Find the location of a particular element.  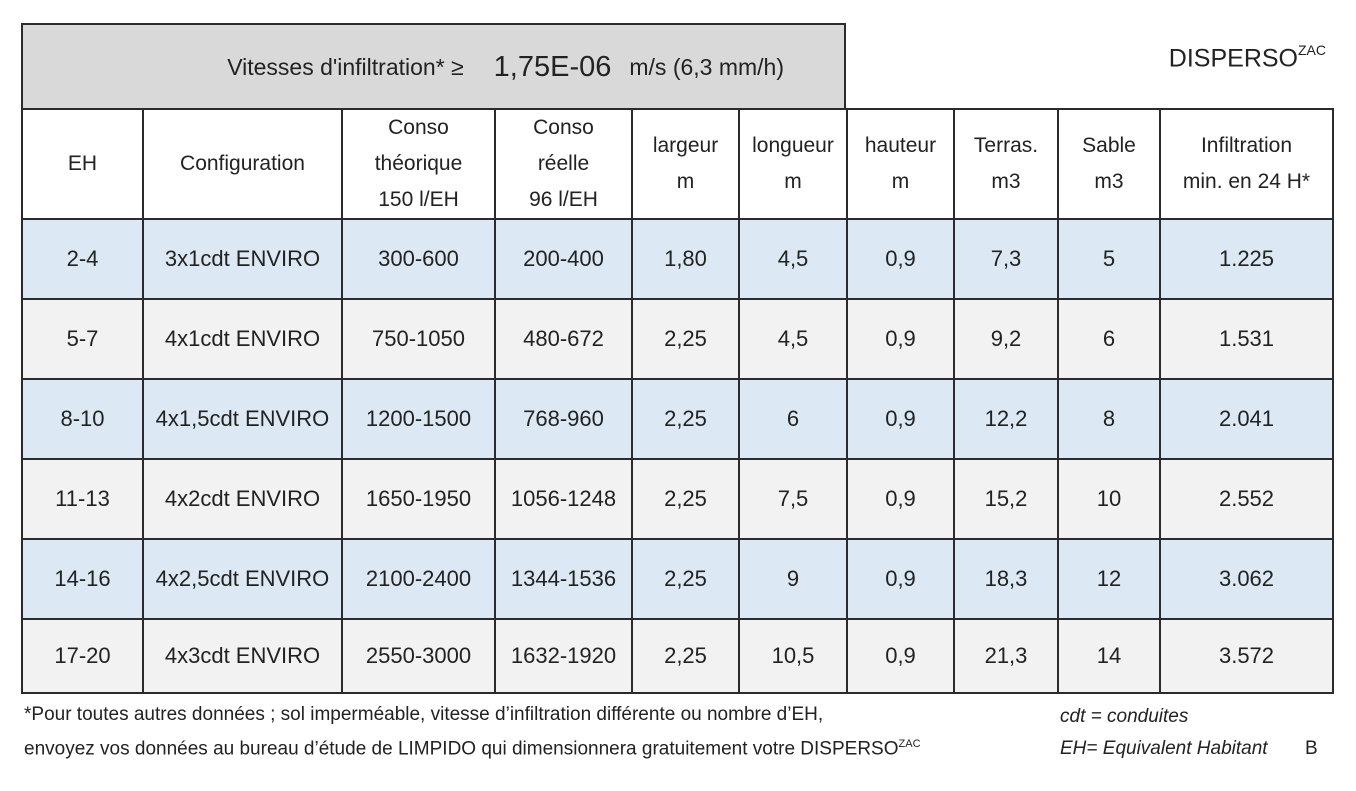

cell-terras: 9,2 is located at coordinates (1006, 339).